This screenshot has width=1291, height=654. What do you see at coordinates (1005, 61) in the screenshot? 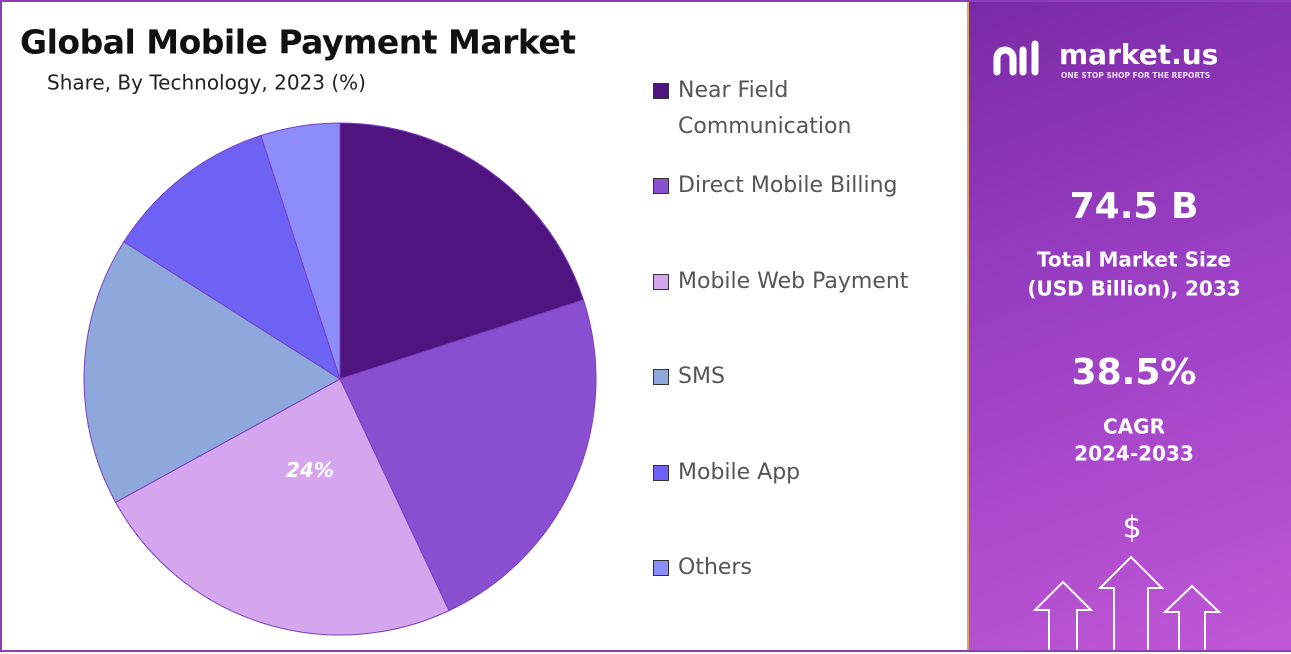
I see `logo-arc` at bounding box center [1005, 61].